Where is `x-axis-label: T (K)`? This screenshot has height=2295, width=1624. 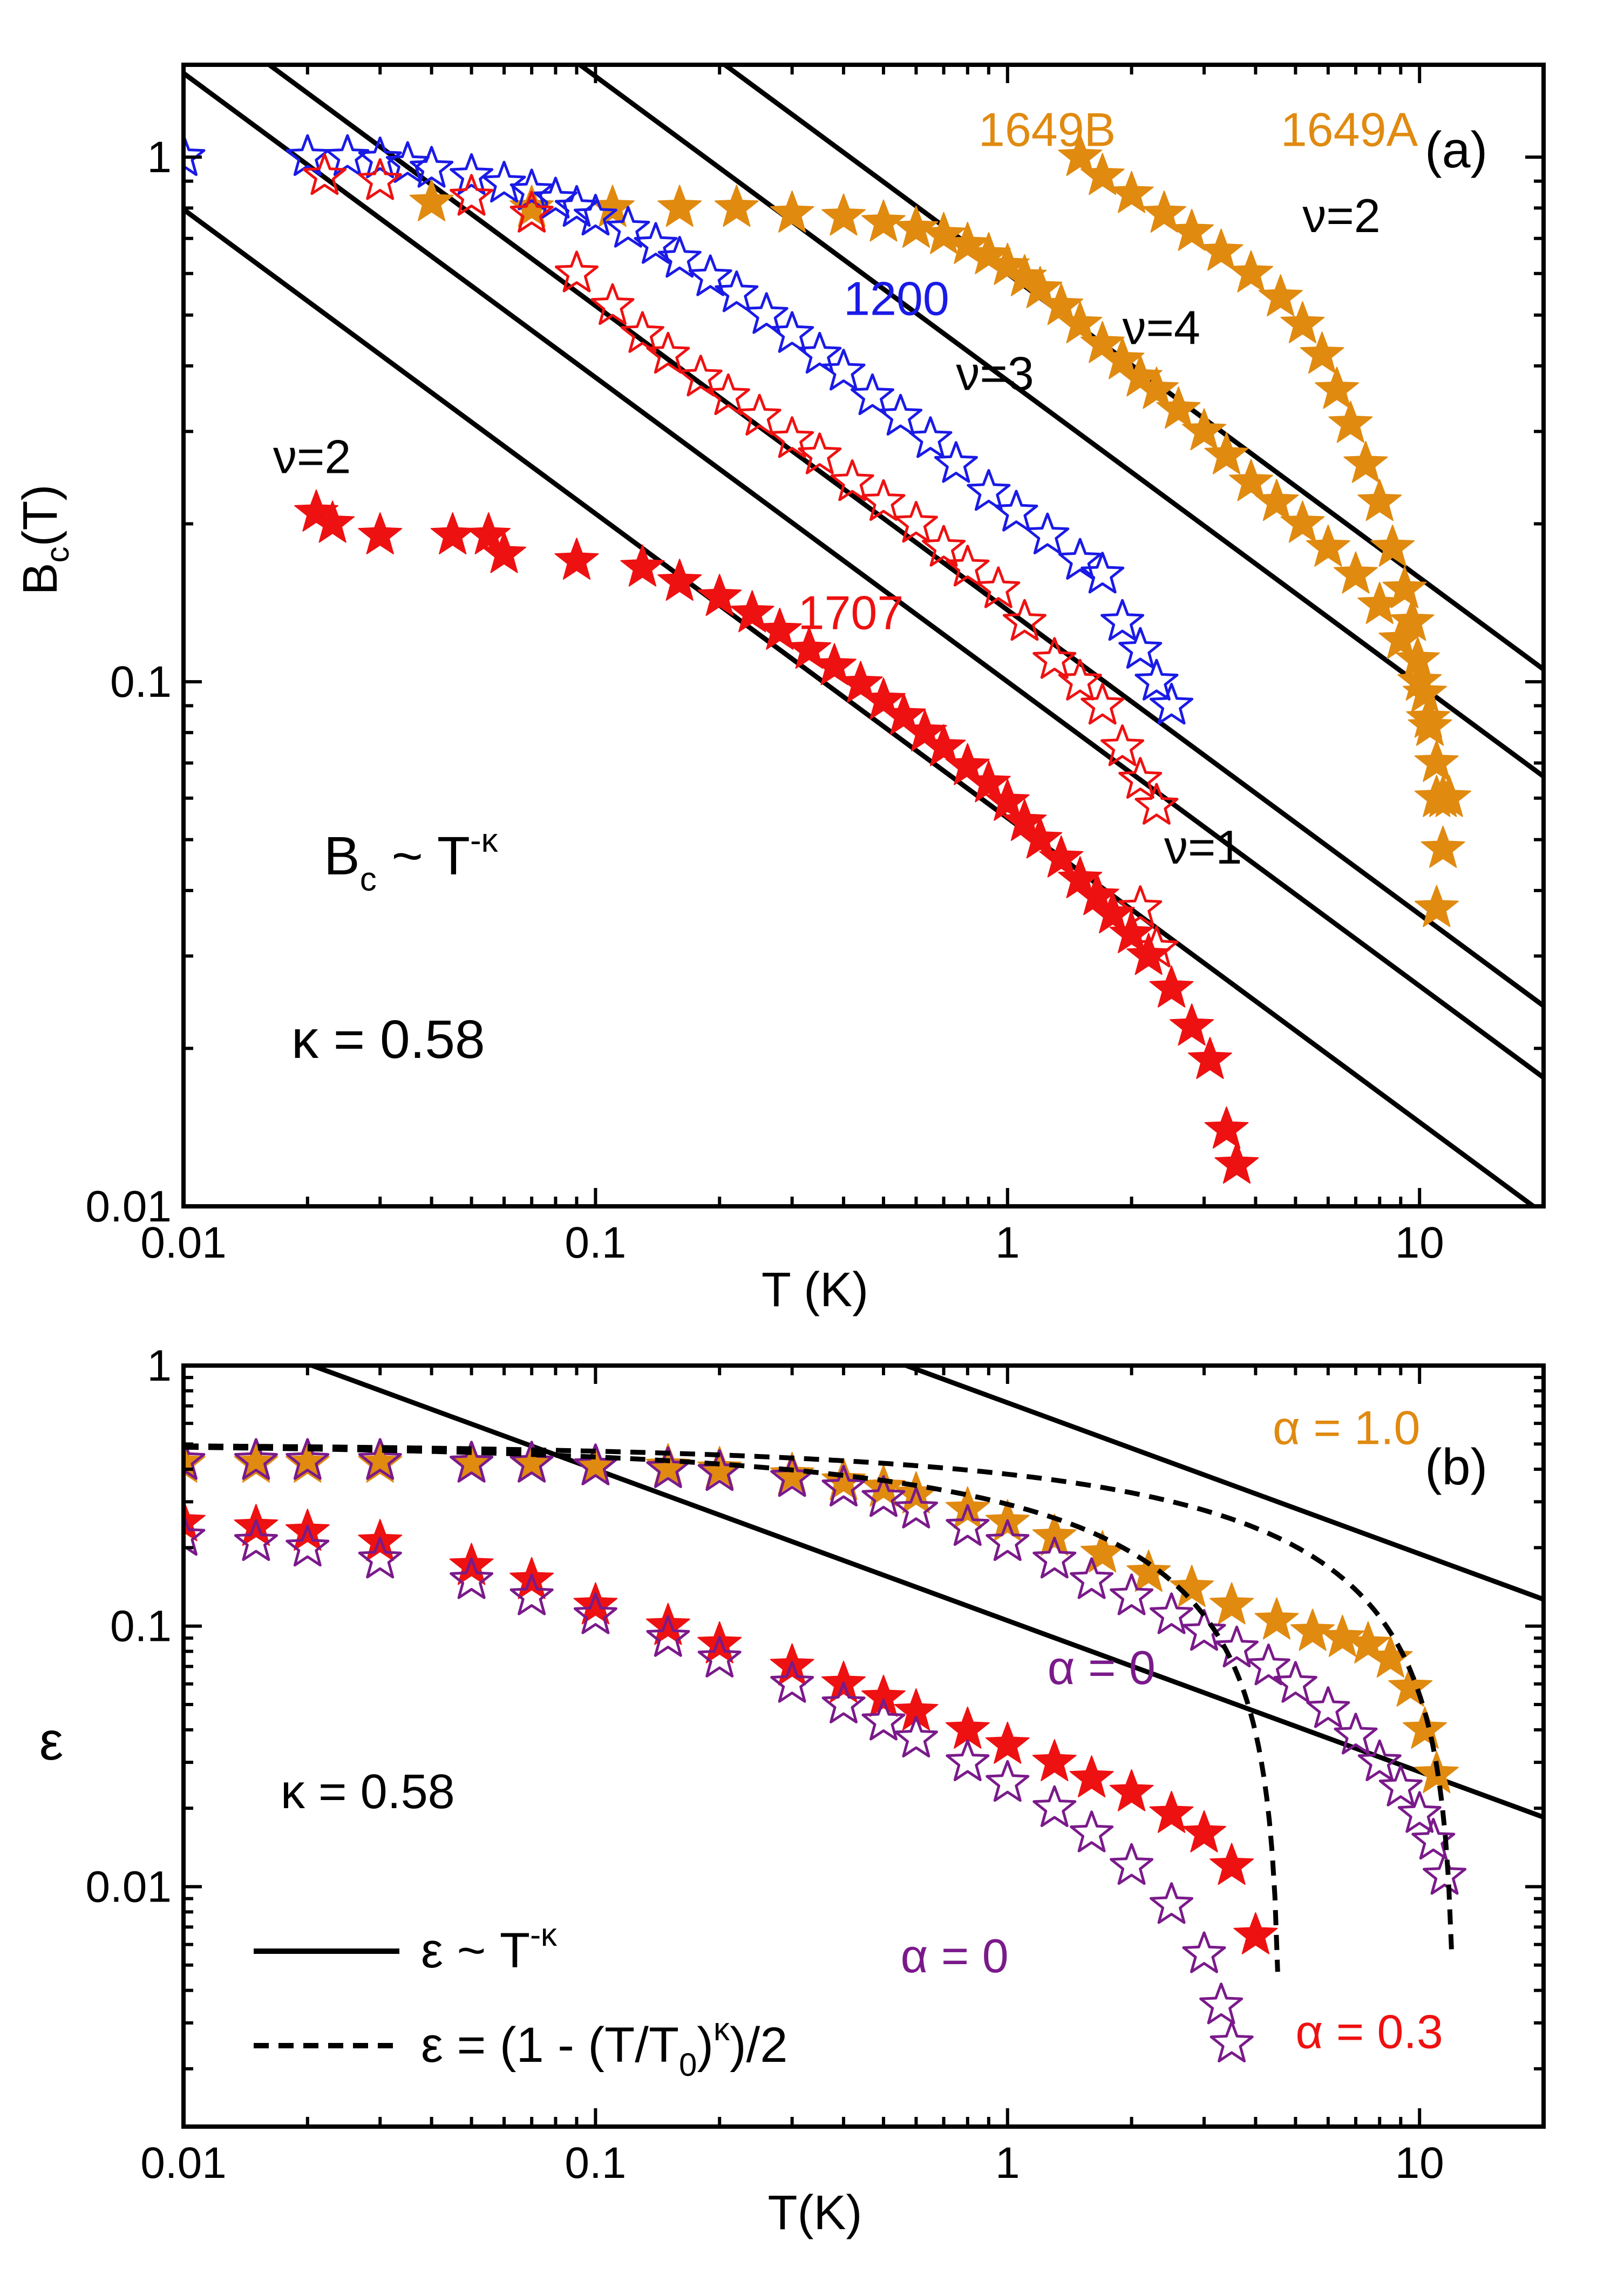 x-axis-label: T (K) is located at coordinates (815, 1290).